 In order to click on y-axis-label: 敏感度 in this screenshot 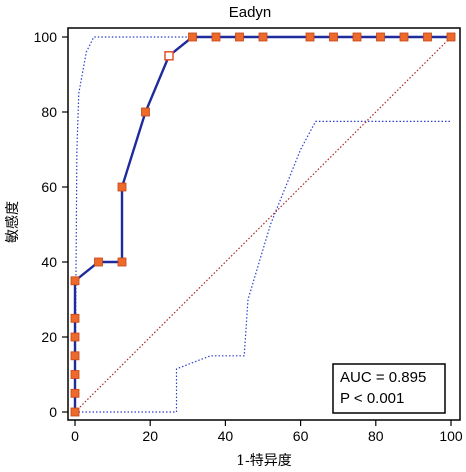, I will do `click(12, 222)`.